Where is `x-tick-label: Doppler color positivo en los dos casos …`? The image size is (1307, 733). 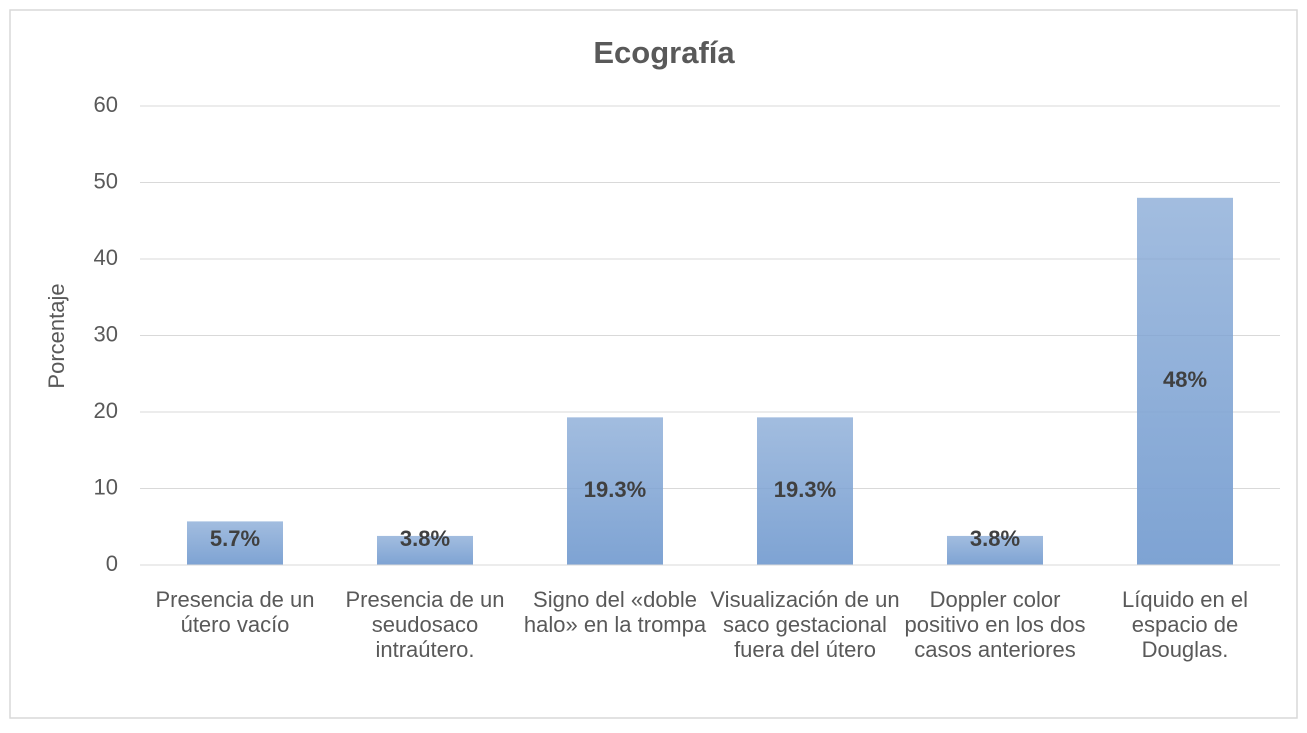
x-tick-label: Doppler color positivo en los dos casos … is located at coordinates (995, 624).